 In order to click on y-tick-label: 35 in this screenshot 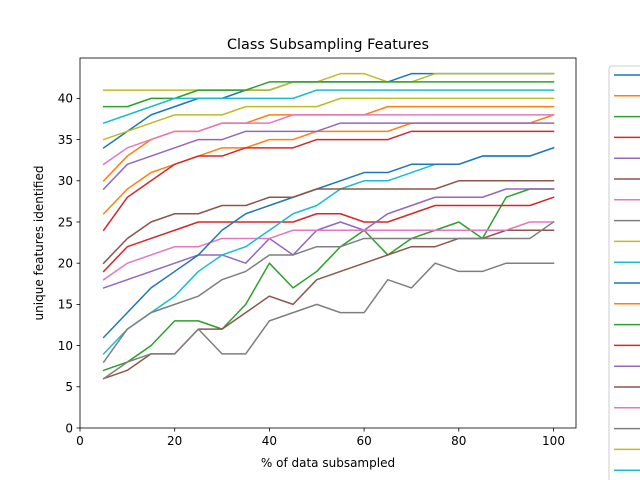, I will do `click(65, 140)`.